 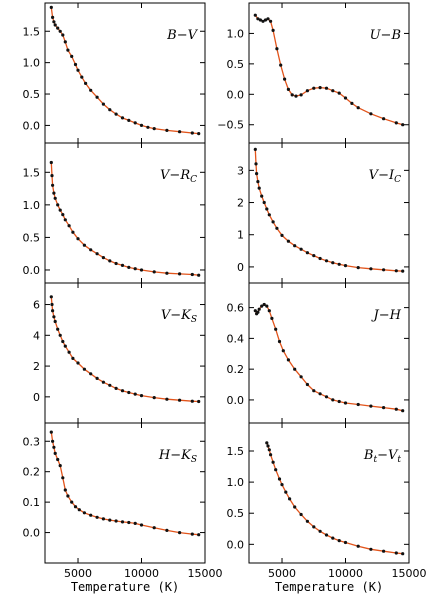 I want to click on y-tick-label: 1, so click(x=240, y=235).